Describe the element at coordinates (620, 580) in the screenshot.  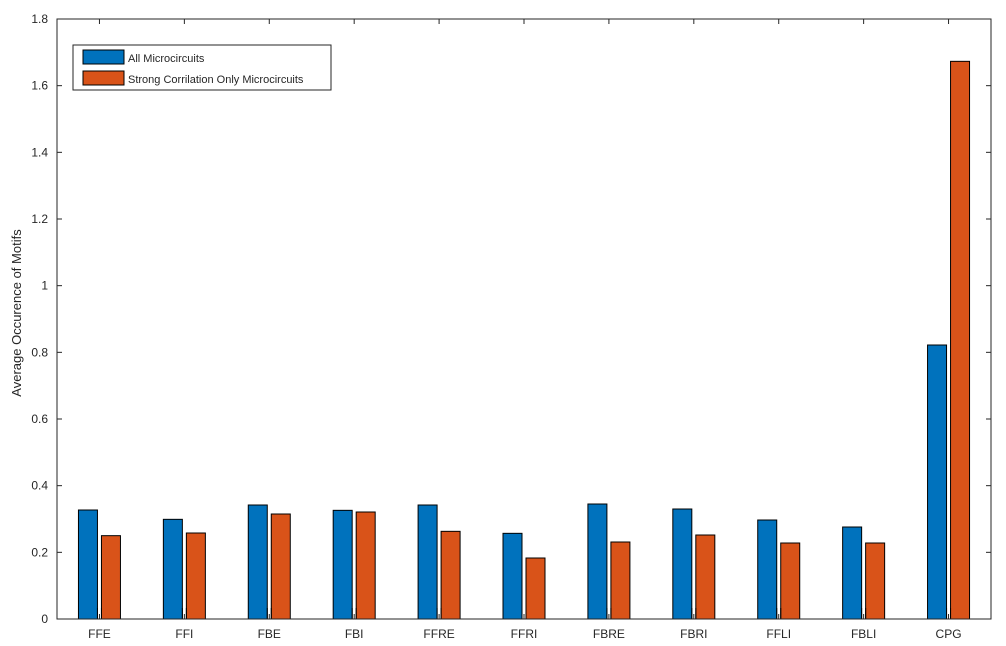
I see `bar-fbre-strong` at that location.